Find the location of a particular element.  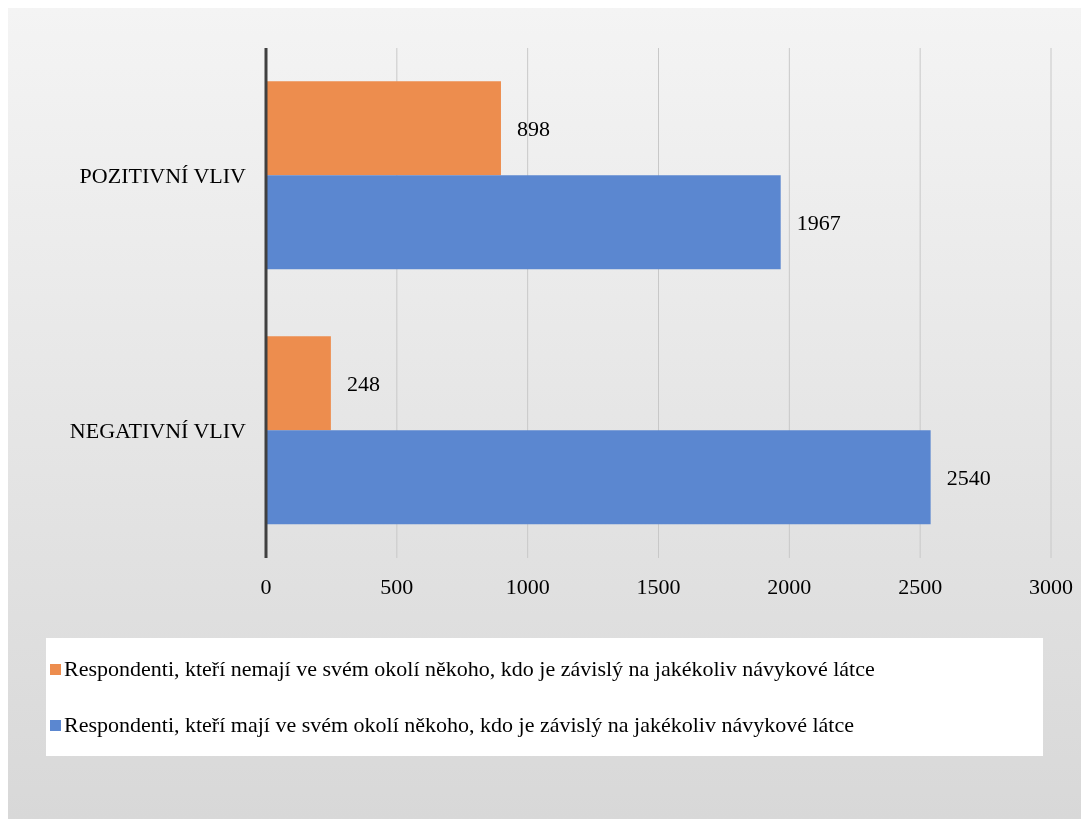

x-tick-label: 1500 is located at coordinates (658, 586).